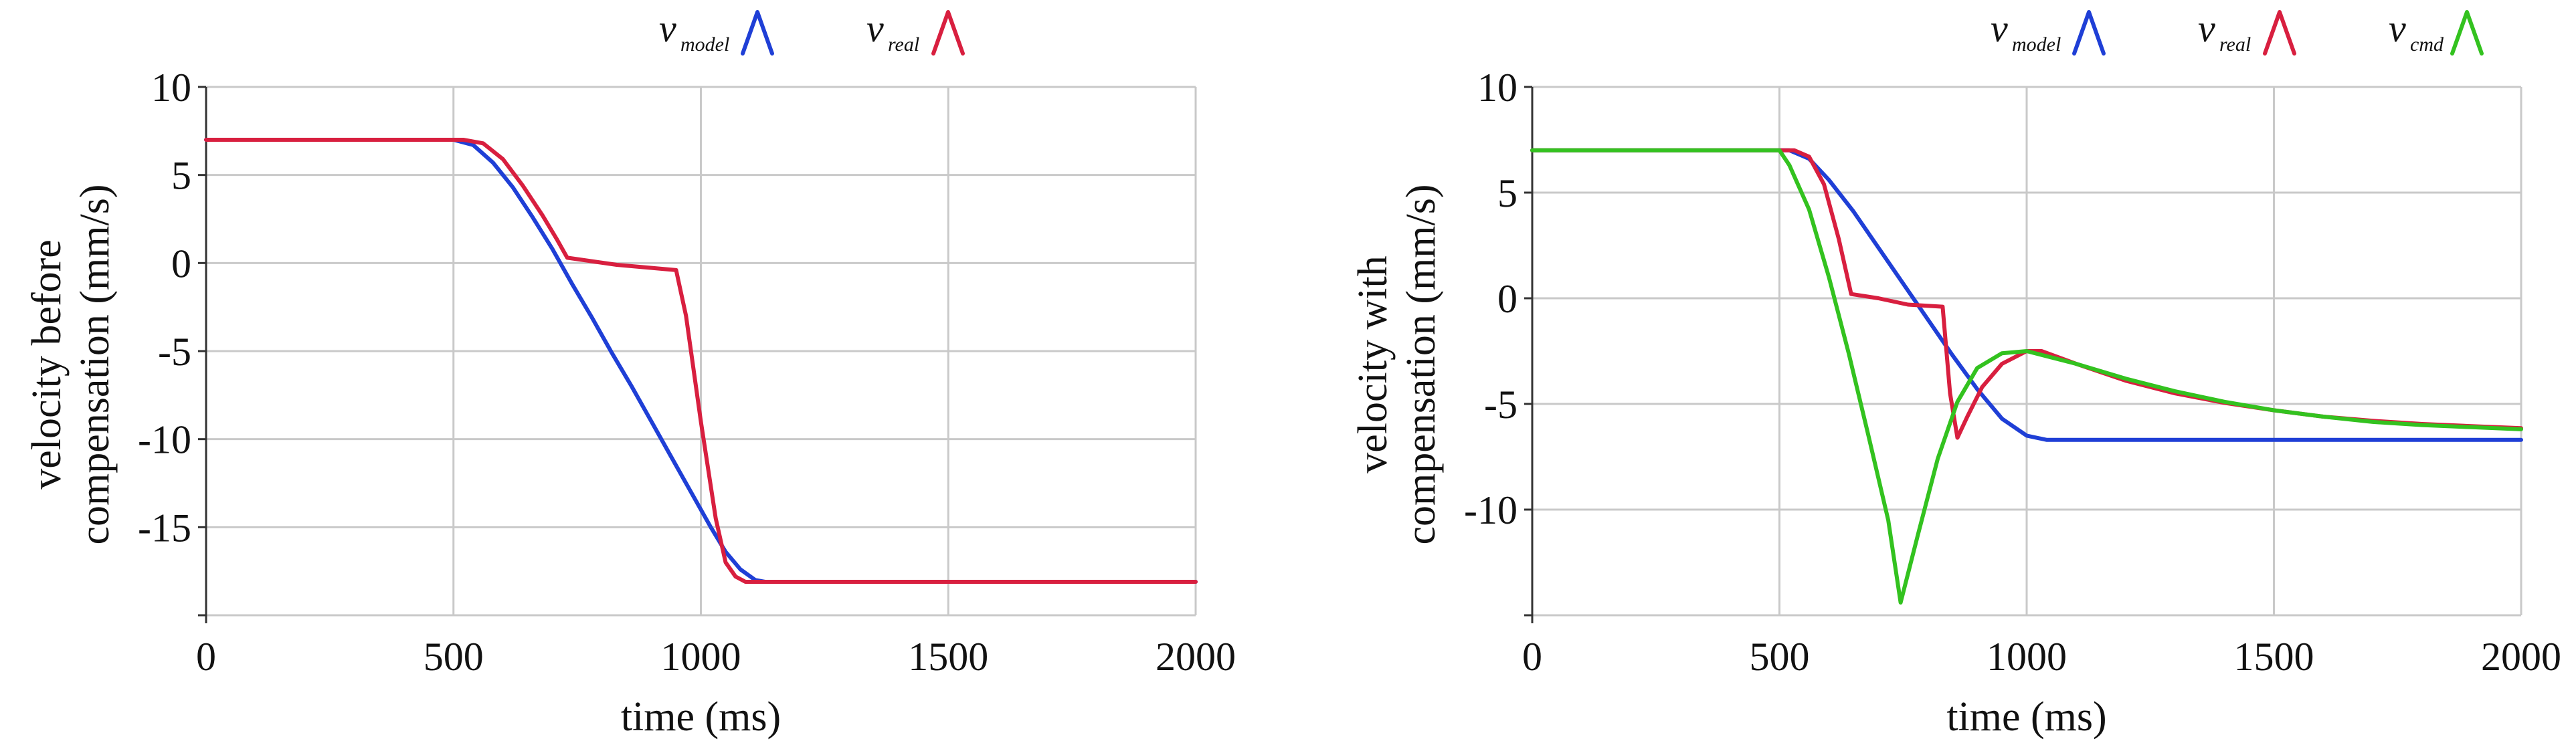 The width and height of the screenshot is (2576, 747). What do you see at coordinates (164, 440) in the screenshot?
I see `left-y-tick-label: -10` at bounding box center [164, 440].